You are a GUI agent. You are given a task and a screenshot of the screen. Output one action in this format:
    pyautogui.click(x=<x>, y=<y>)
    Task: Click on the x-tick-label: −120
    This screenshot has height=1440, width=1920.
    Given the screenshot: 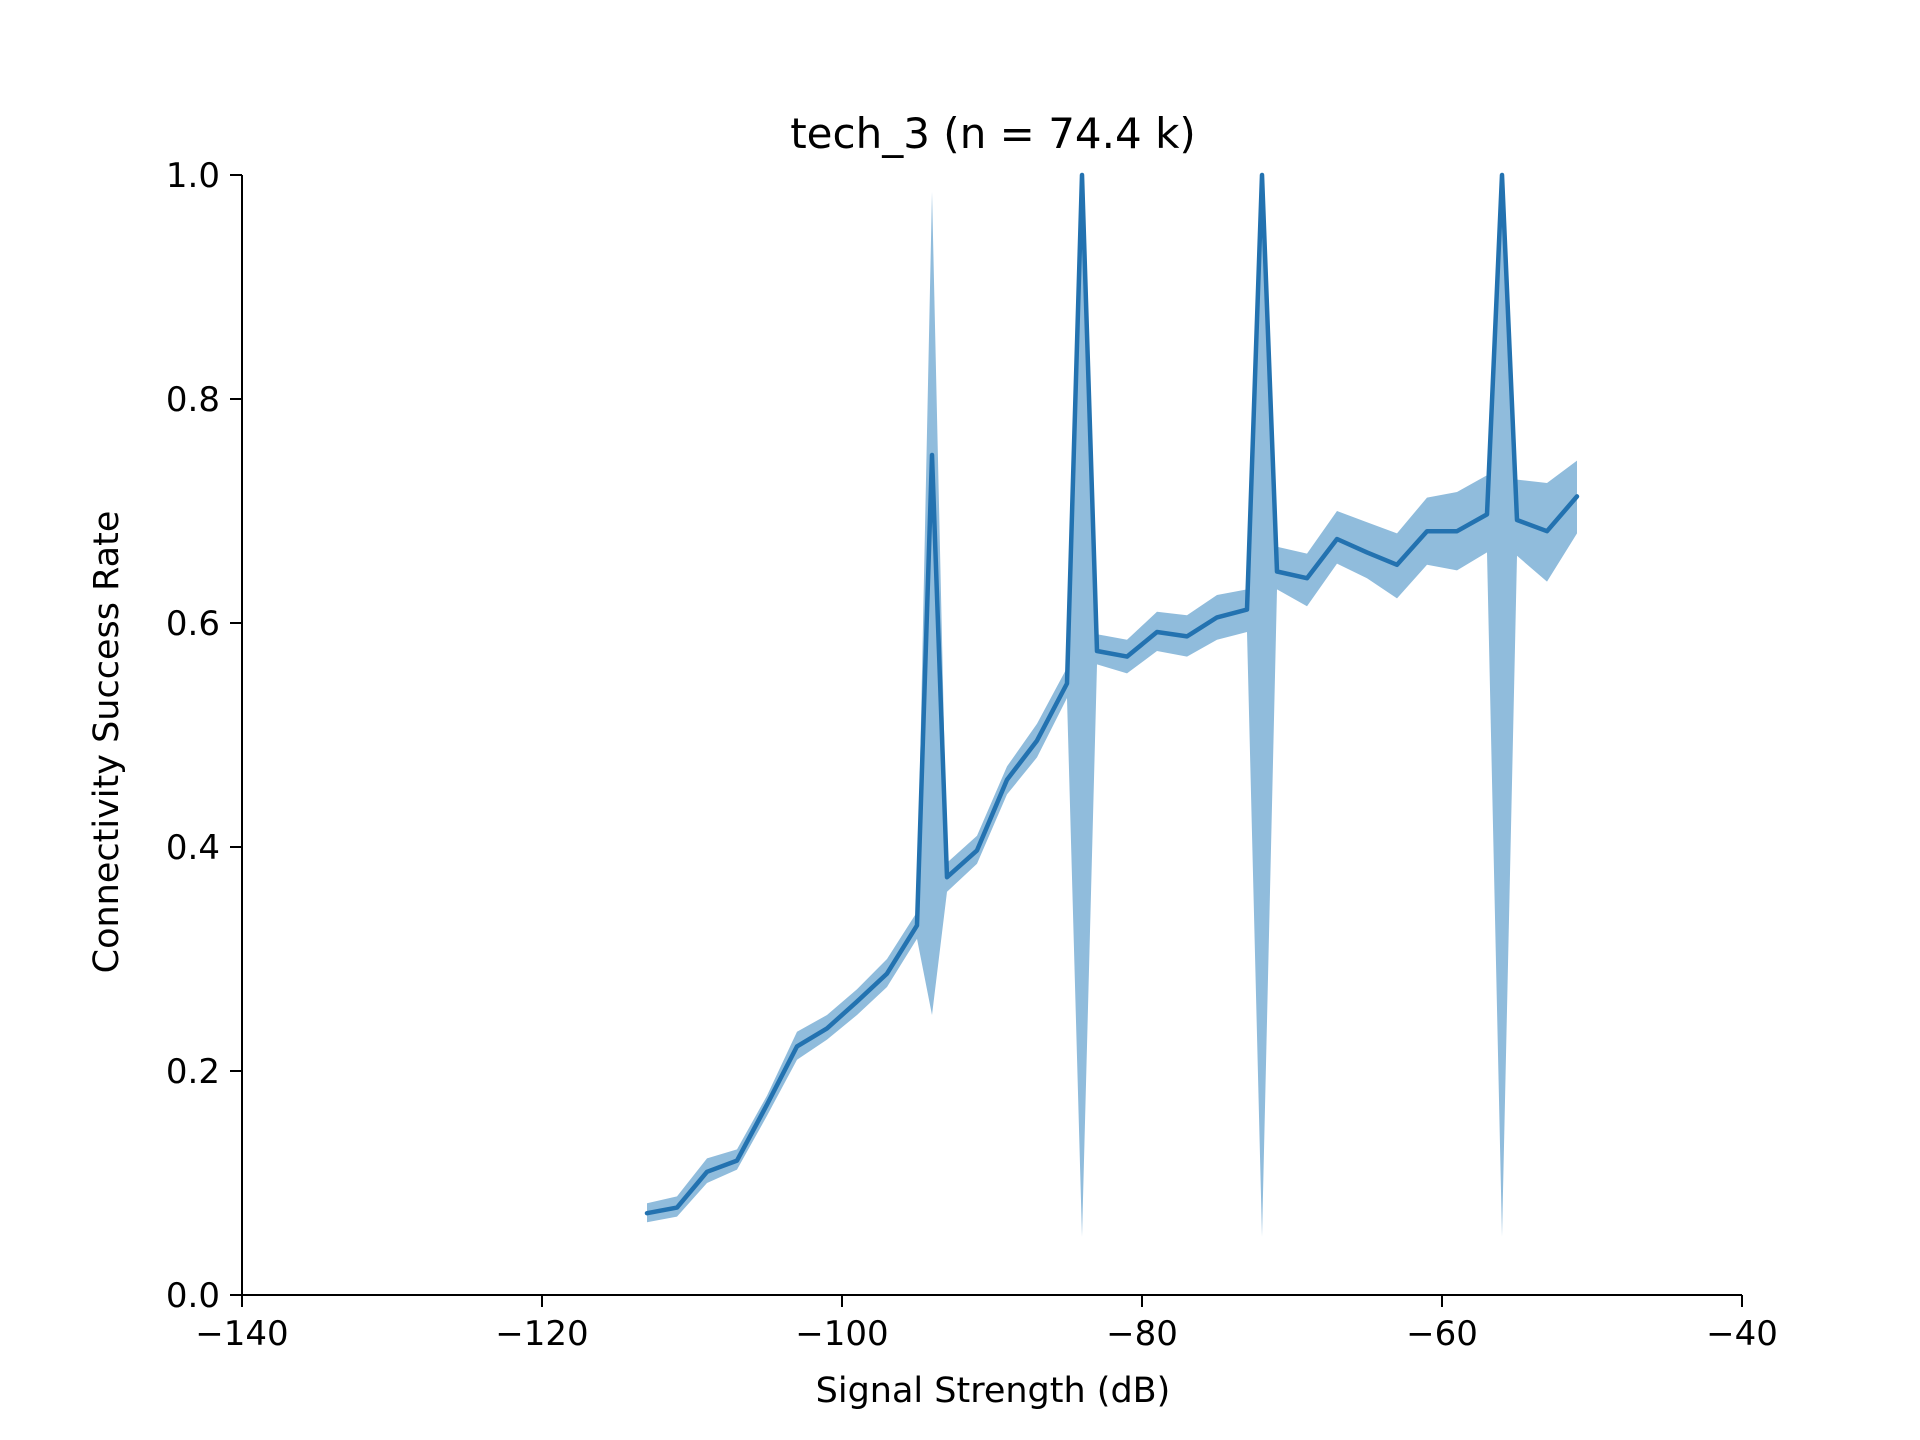 What is the action you would take?
    pyautogui.click(x=541, y=1334)
    